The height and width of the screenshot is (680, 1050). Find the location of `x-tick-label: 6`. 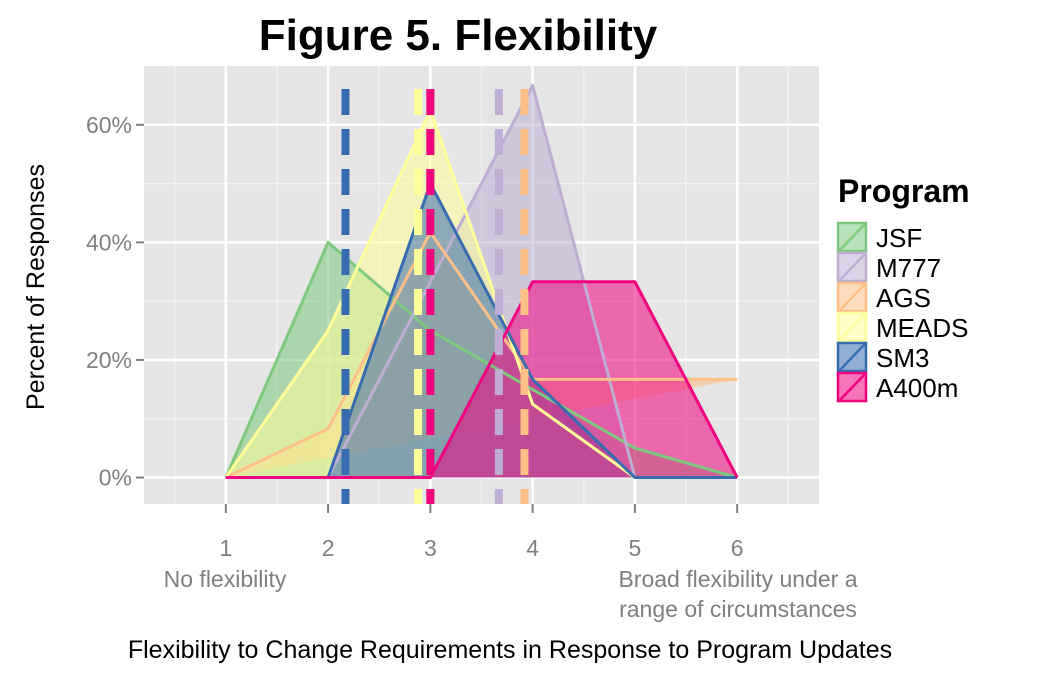

x-tick-label: 6 is located at coordinates (737, 548).